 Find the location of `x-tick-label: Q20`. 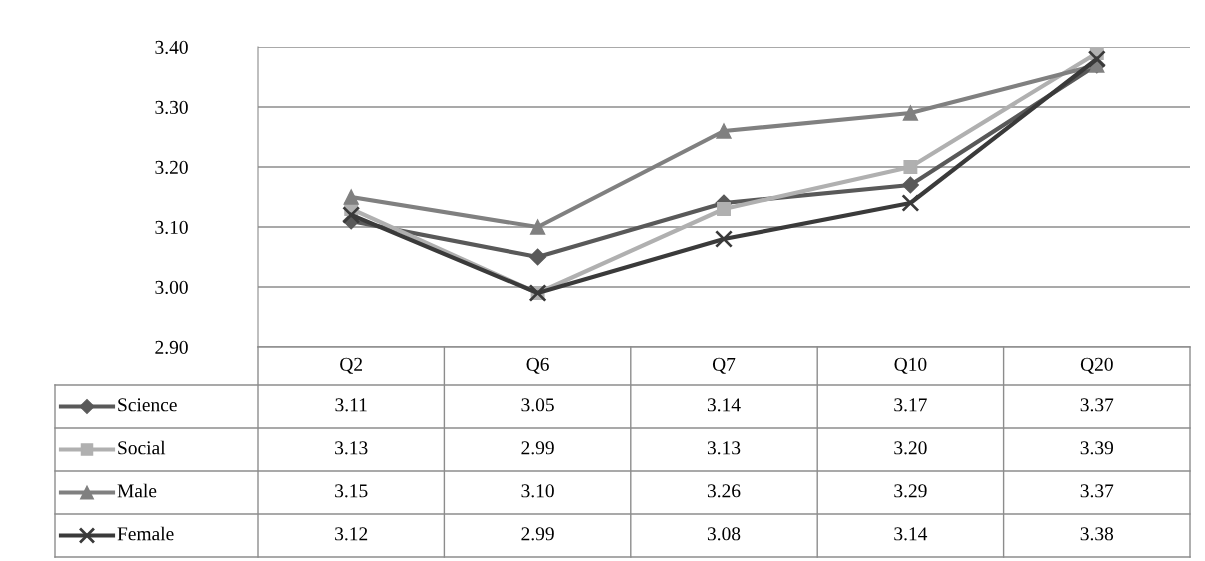

x-tick-label: Q20 is located at coordinates (1096, 365).